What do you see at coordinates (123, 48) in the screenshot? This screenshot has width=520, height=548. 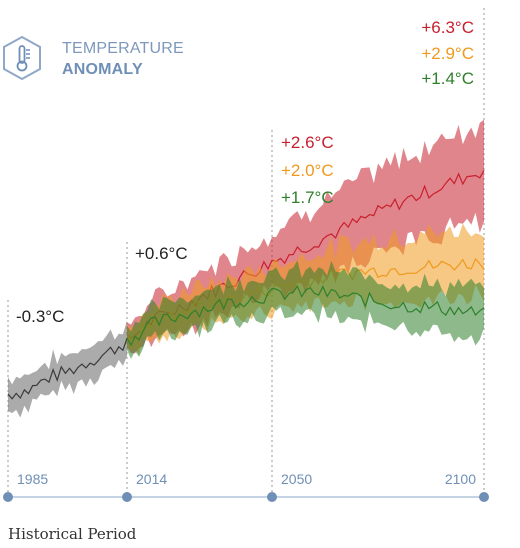 I see `title-line1: TEMPERATURE` at bounding box center [123, 48].